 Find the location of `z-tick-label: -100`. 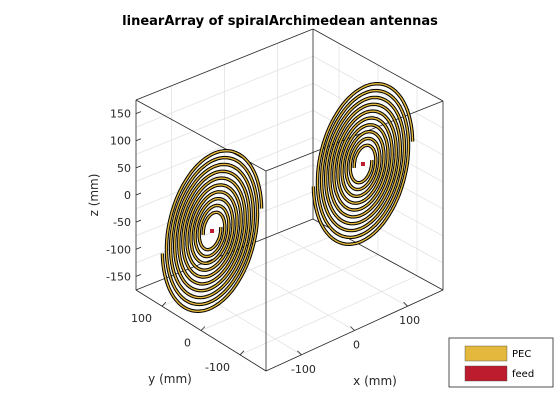

z-tick-label: -100 is located at coordinates (118, 249).